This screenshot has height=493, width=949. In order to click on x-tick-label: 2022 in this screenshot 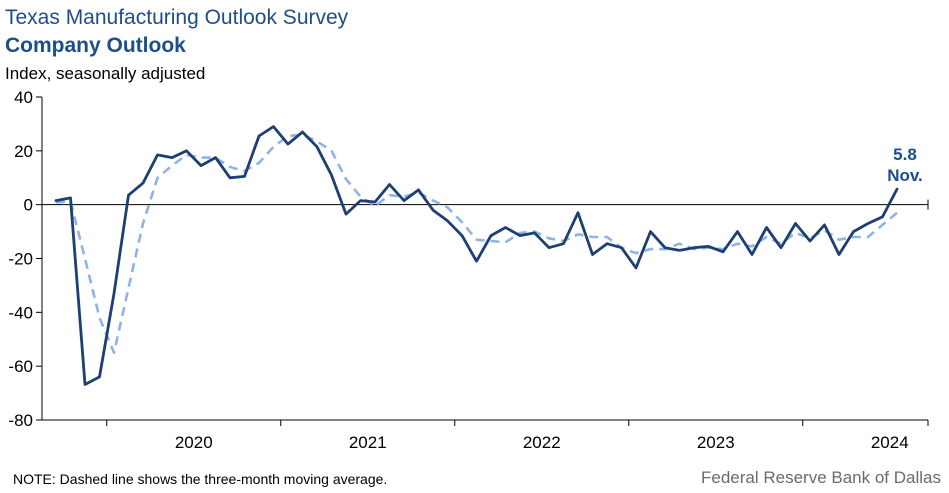, I will do `click(542, 442)`.